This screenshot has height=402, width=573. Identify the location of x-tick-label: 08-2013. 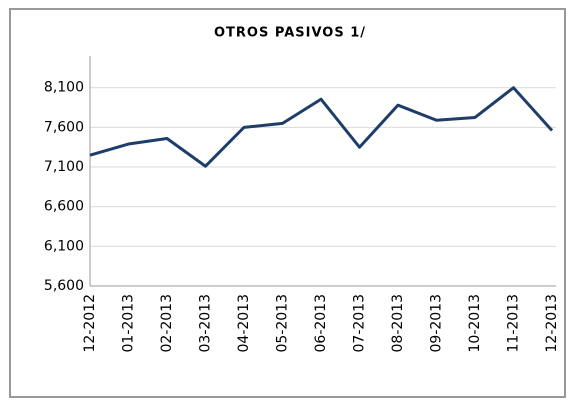
(398, 323).